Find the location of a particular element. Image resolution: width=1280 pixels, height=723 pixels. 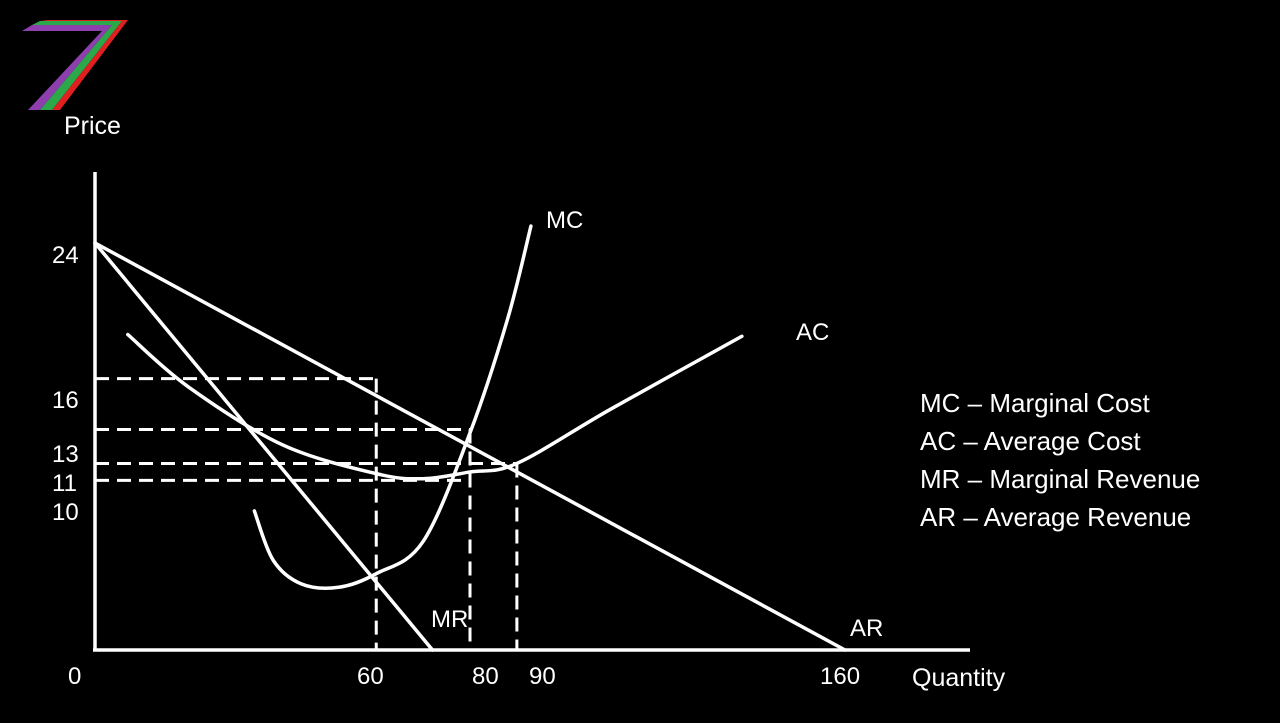

y-tick-label: 10 is located at coordinates (65, 512).